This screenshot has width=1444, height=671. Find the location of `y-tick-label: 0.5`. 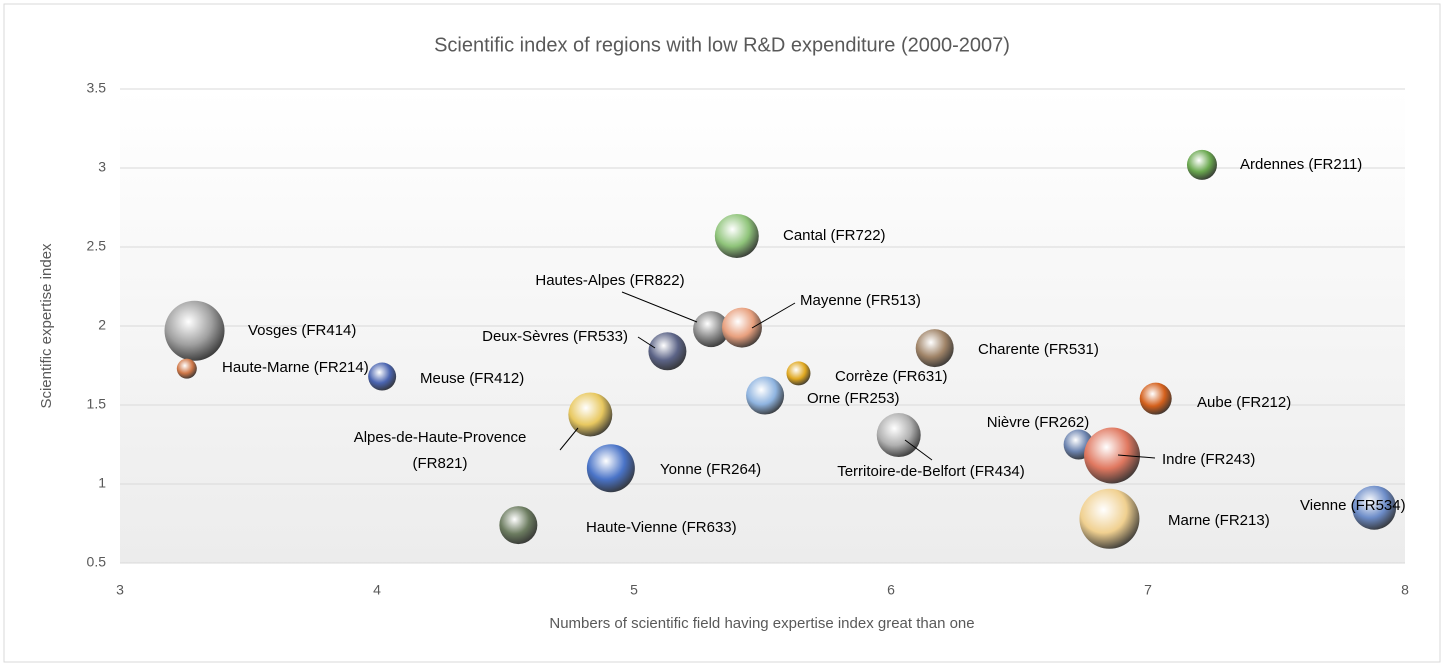

y-tick-label: 0.5 is located at coordinates (97, 562).